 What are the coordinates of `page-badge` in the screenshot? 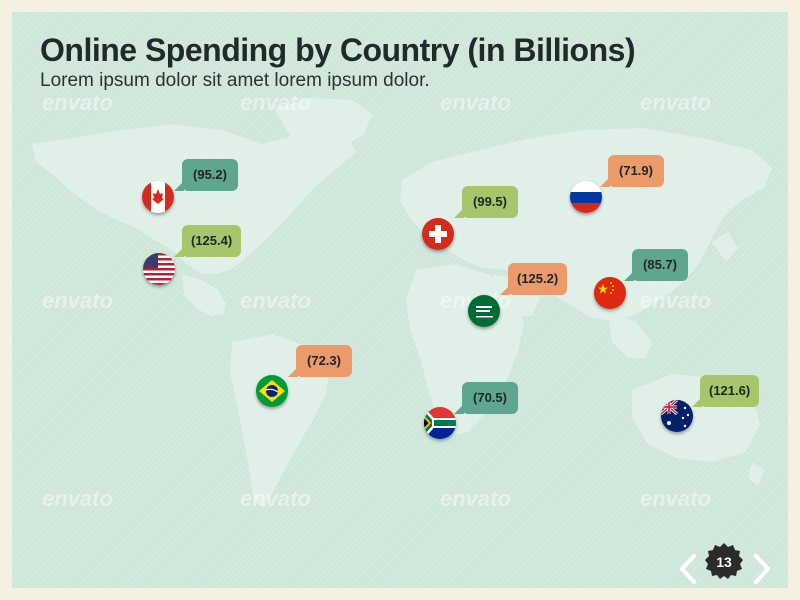 It's located at (724, 561).